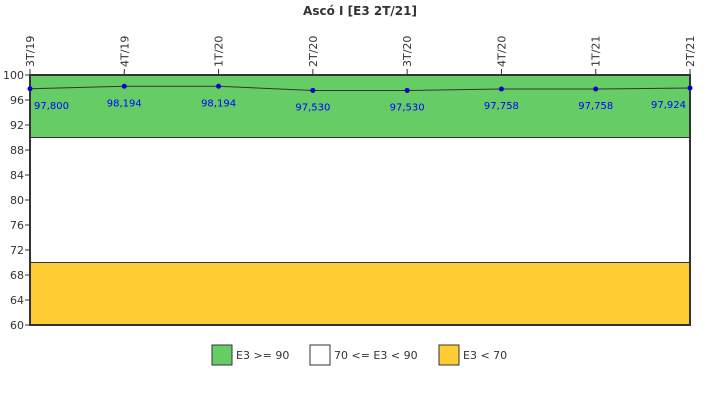 This screenshot has width=720, height=404. Describe the element at coordinates (596, 51) in the screenshot. I see `x-tick-label: 1T/21` at that location.